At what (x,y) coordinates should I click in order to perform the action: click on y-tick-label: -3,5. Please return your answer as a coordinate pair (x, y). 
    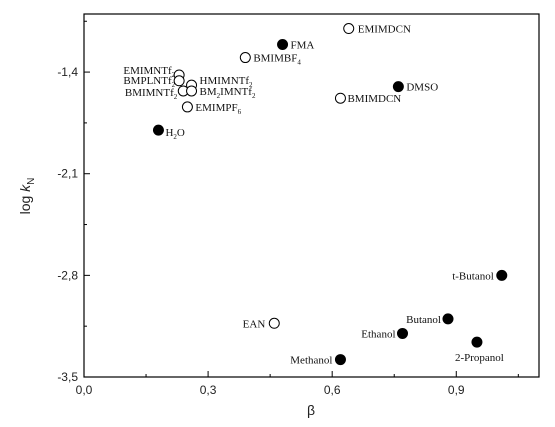
    Looking at the image, I should click on (67, 377).